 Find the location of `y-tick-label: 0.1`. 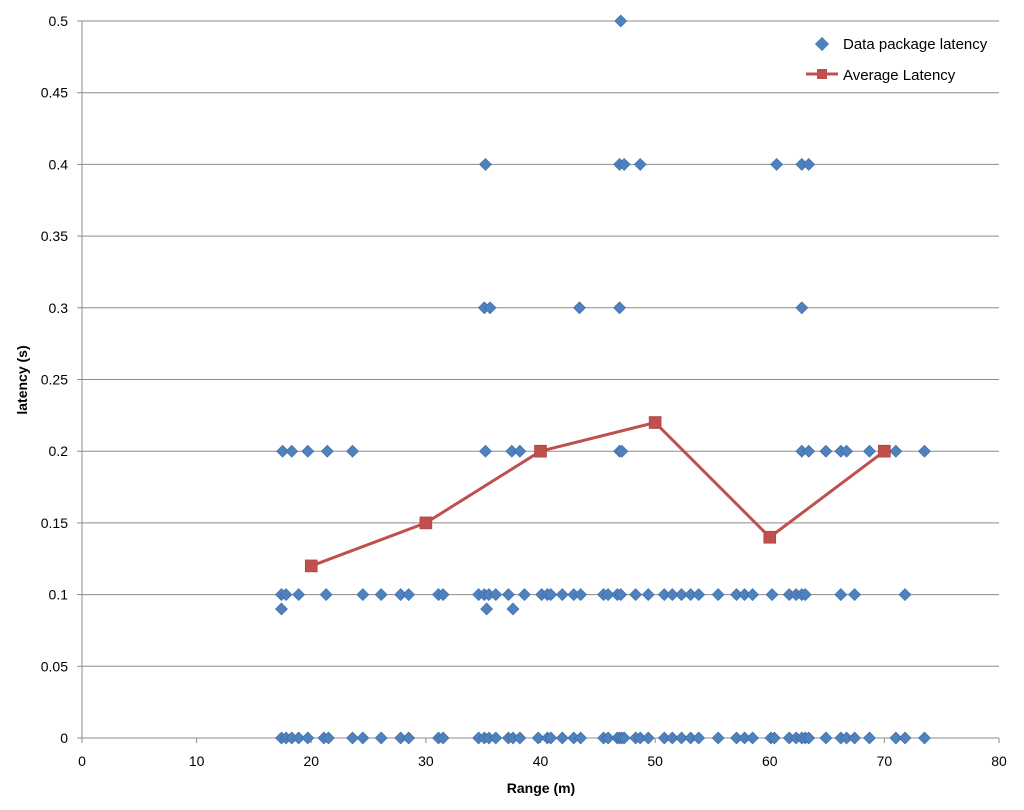

y-tick-label: 0.1 is located at coordinates (59, 595).